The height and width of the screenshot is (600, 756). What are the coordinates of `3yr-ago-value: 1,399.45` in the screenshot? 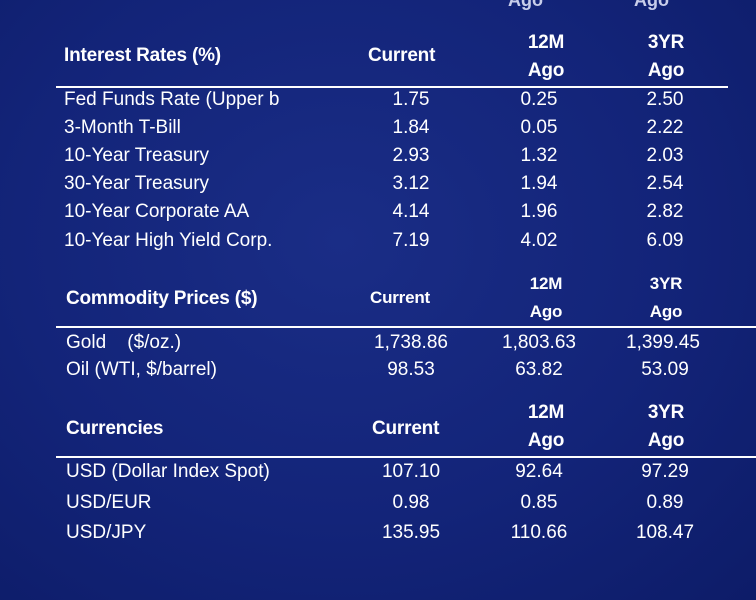 It's located at (663, 342).